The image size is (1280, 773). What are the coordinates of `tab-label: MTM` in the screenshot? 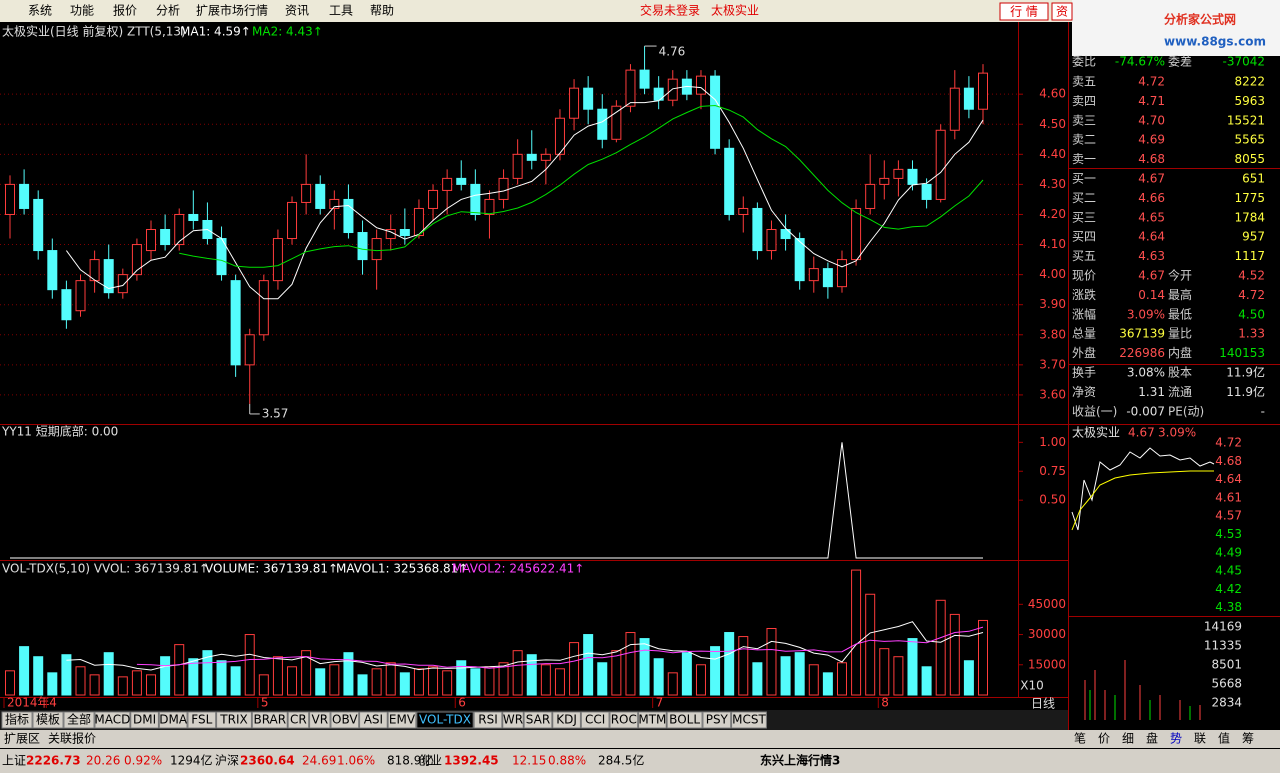 It's located at (652, 720).